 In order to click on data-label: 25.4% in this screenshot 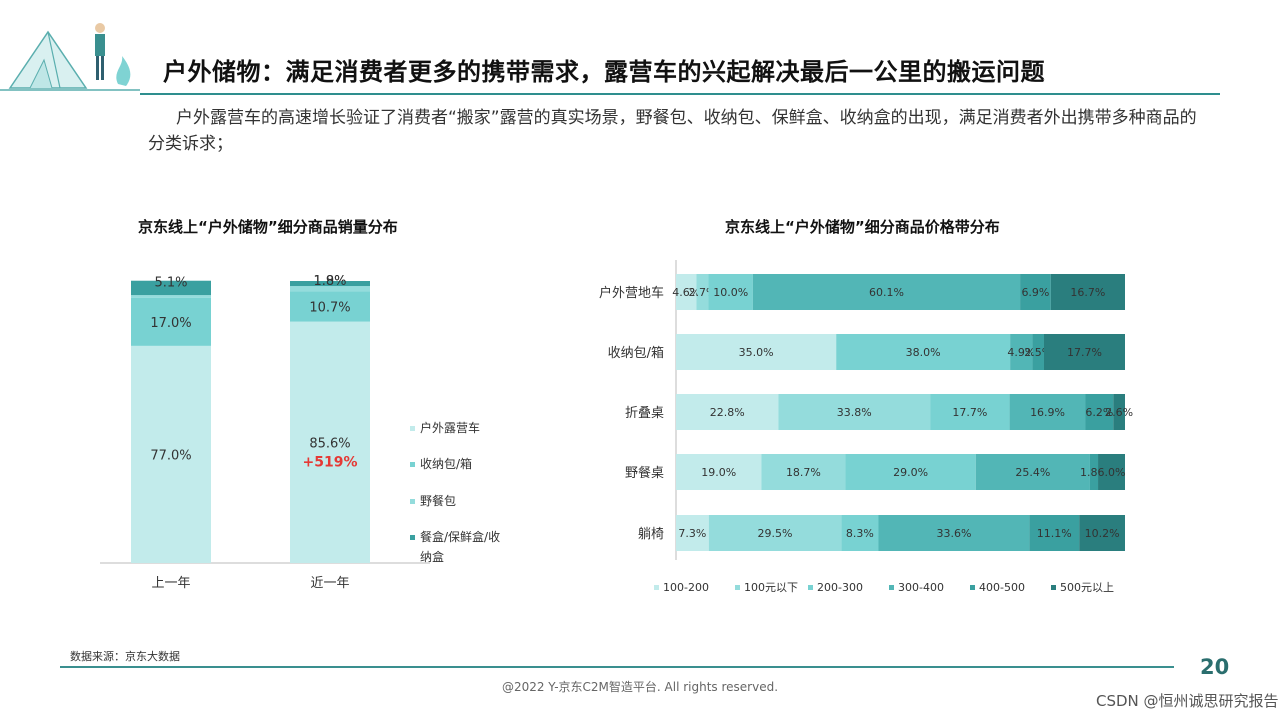, I will do `click(1032, 472)`.